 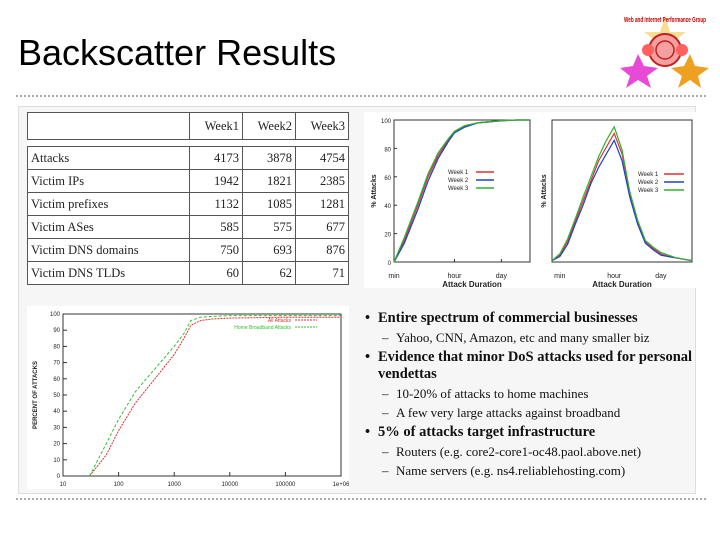 I want to click on x-tick-label: 100000, so click(x=285, y=485).